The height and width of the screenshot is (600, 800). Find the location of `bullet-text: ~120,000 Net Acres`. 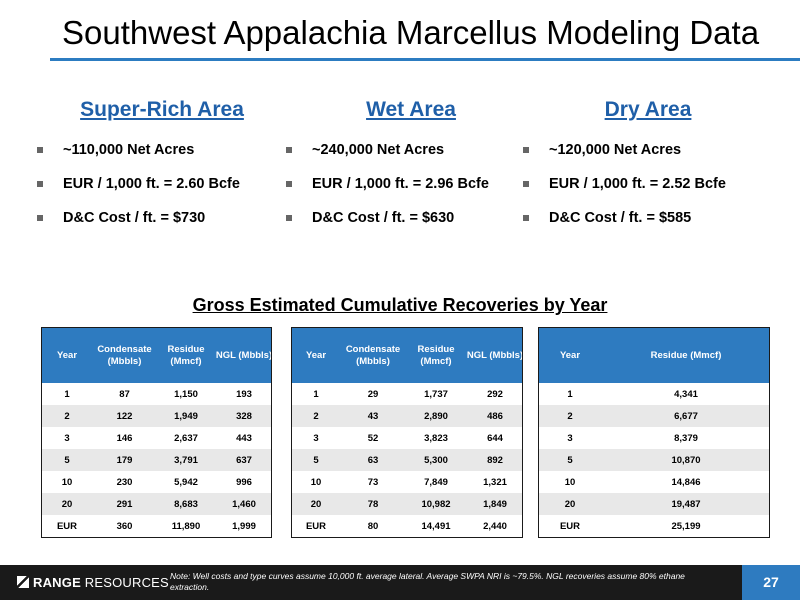

bullet-text: ~120,000 Net Acres is located at coordinates (615, 150).